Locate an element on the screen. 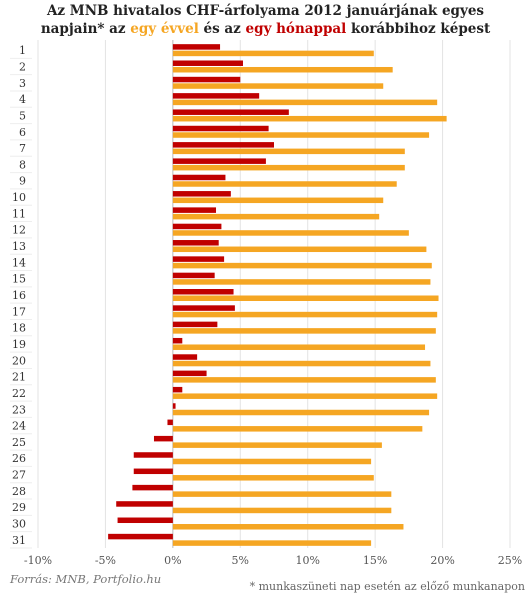 The width and height of the screenshot is (531, 607). category-label: 11 is located at coordinates (19, 213).